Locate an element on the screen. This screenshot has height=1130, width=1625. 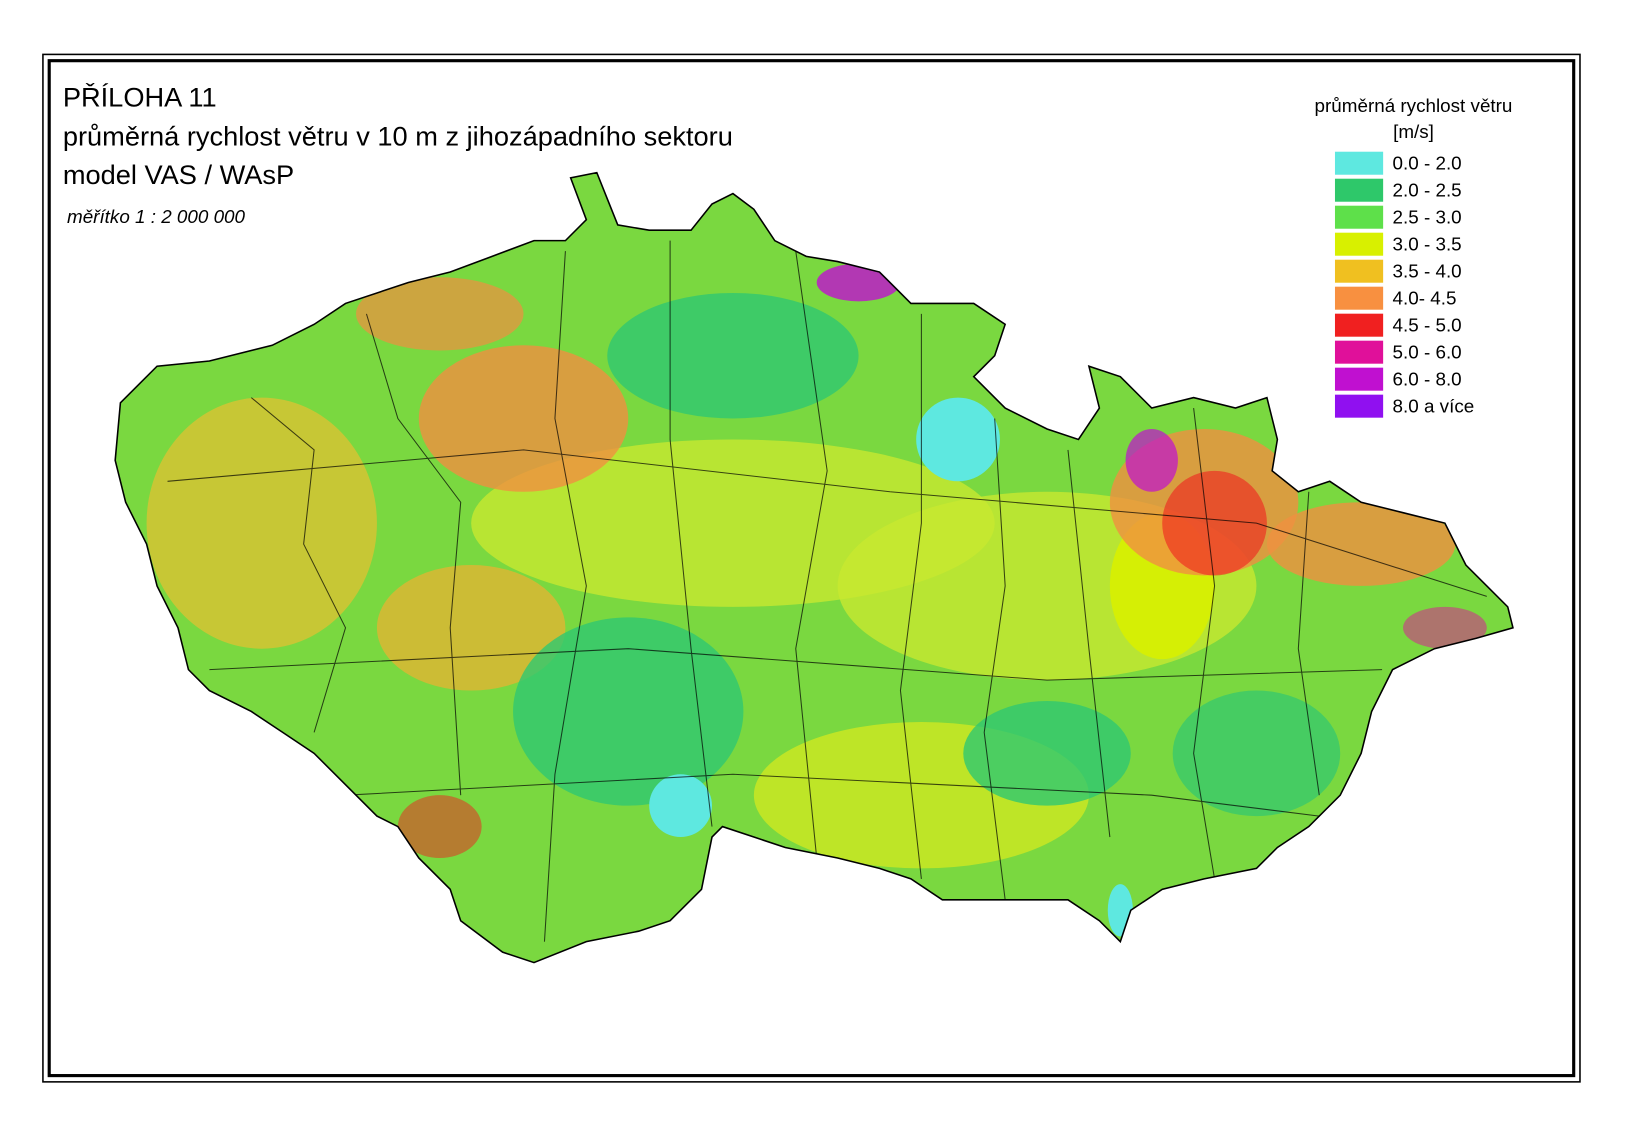
legend-label: 4.0- 4.5 is located at coordinates (1425, 297).